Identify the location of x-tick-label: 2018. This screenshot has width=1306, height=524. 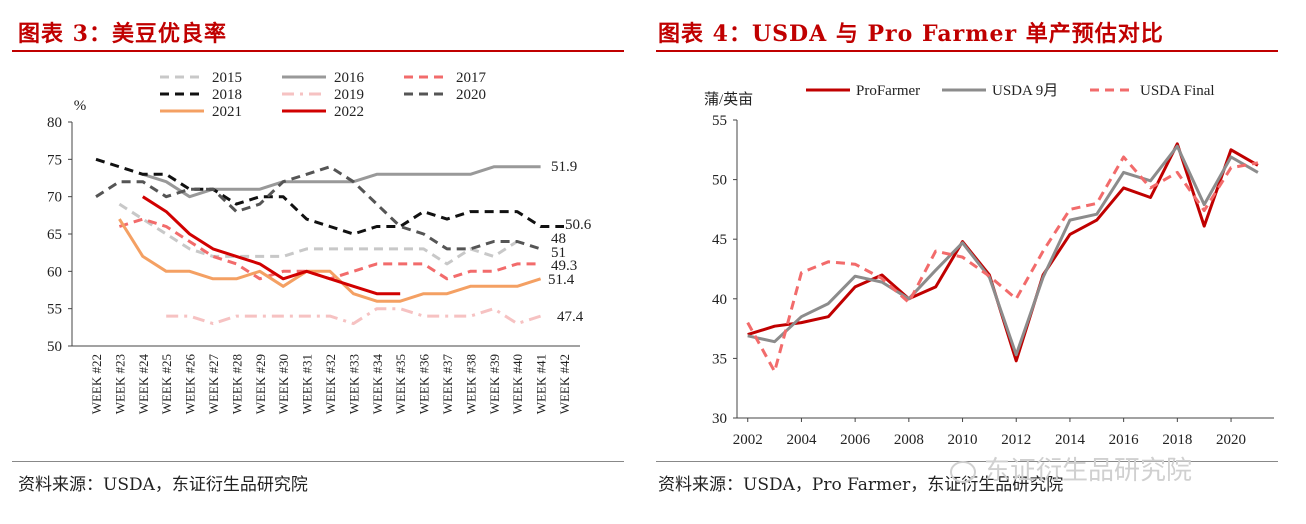
(1177, 440).